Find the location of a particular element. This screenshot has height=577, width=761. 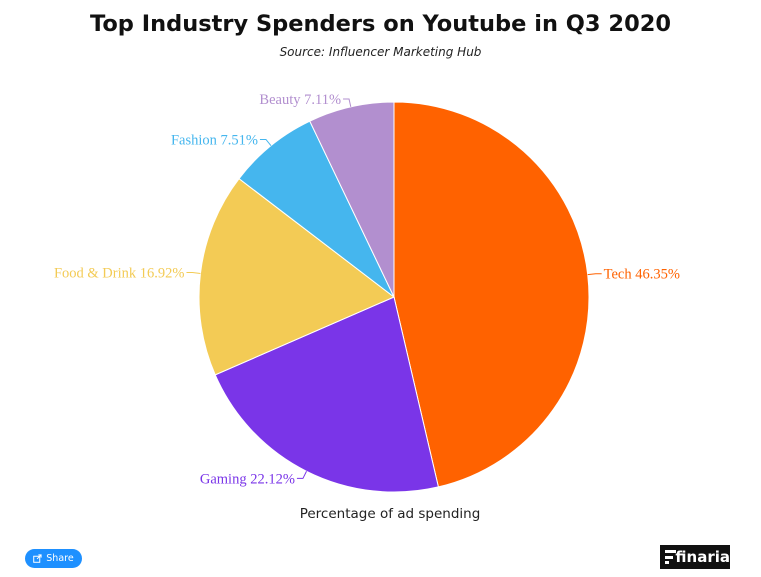

finaria-logo: finaria is located at coordinates (695, 557).